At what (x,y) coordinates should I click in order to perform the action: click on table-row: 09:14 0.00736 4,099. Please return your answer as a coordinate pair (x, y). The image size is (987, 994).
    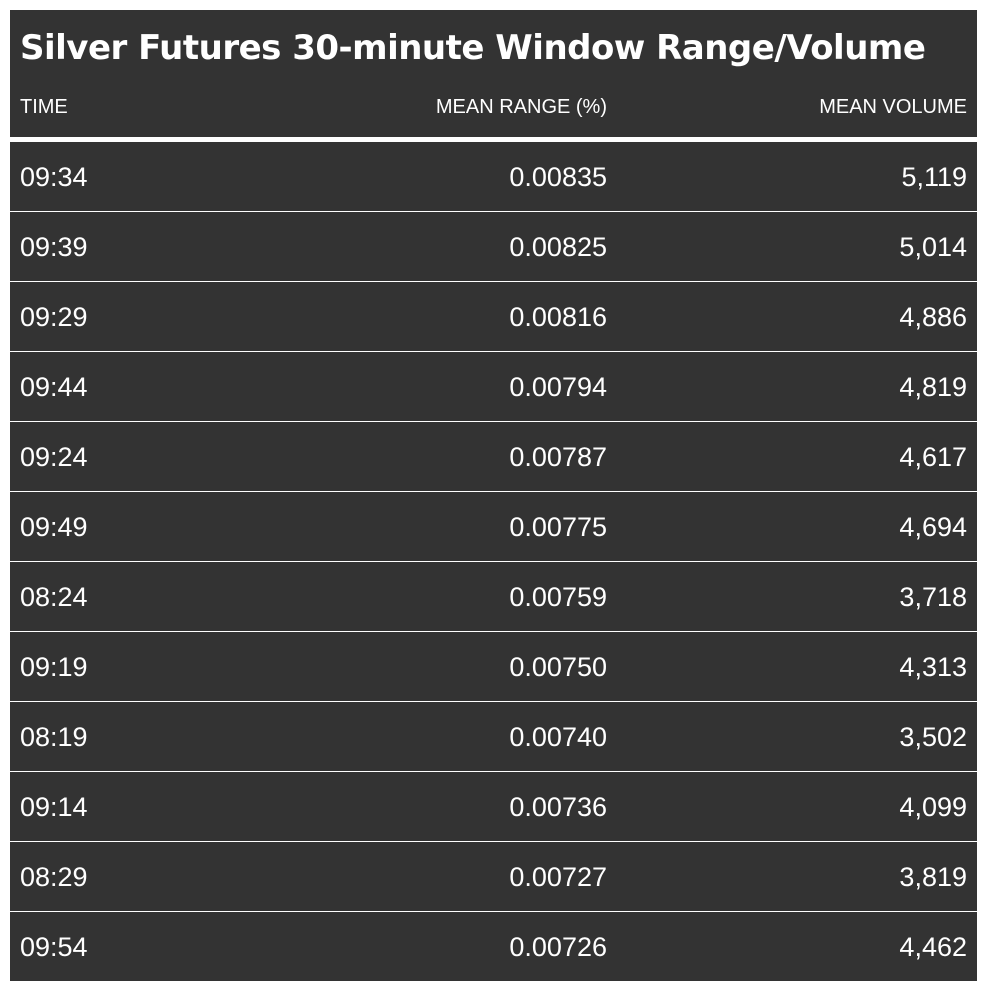
    Looking at the image, I should click on (493, 806).